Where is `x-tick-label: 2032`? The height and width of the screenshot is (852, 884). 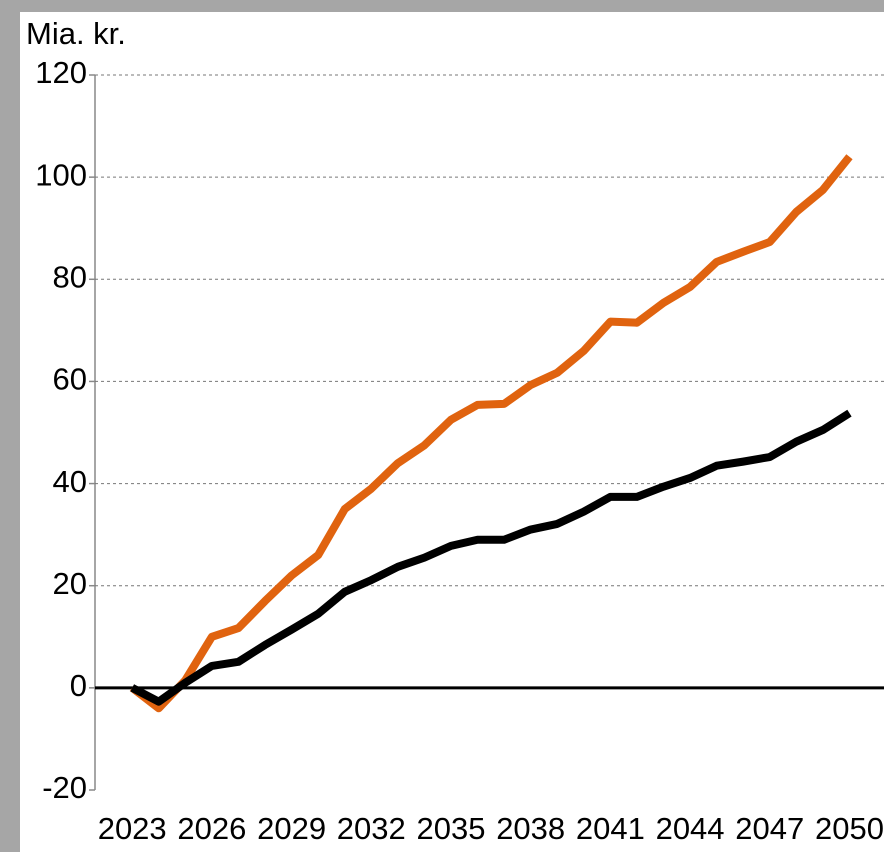 x-tick-label: 2032 is located at coordinates (371, 828).